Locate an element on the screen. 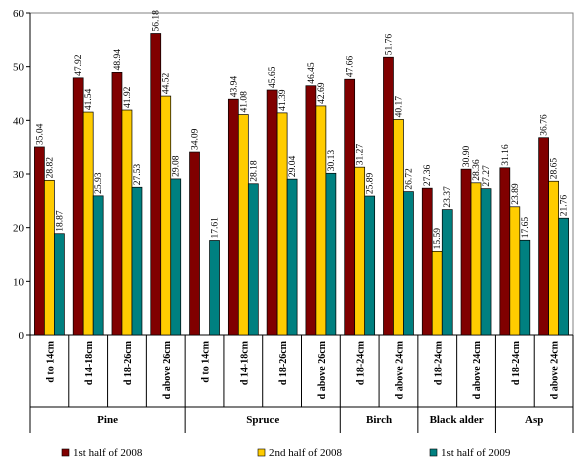  data-label: 21.76 is located at coordinates (565, 206).